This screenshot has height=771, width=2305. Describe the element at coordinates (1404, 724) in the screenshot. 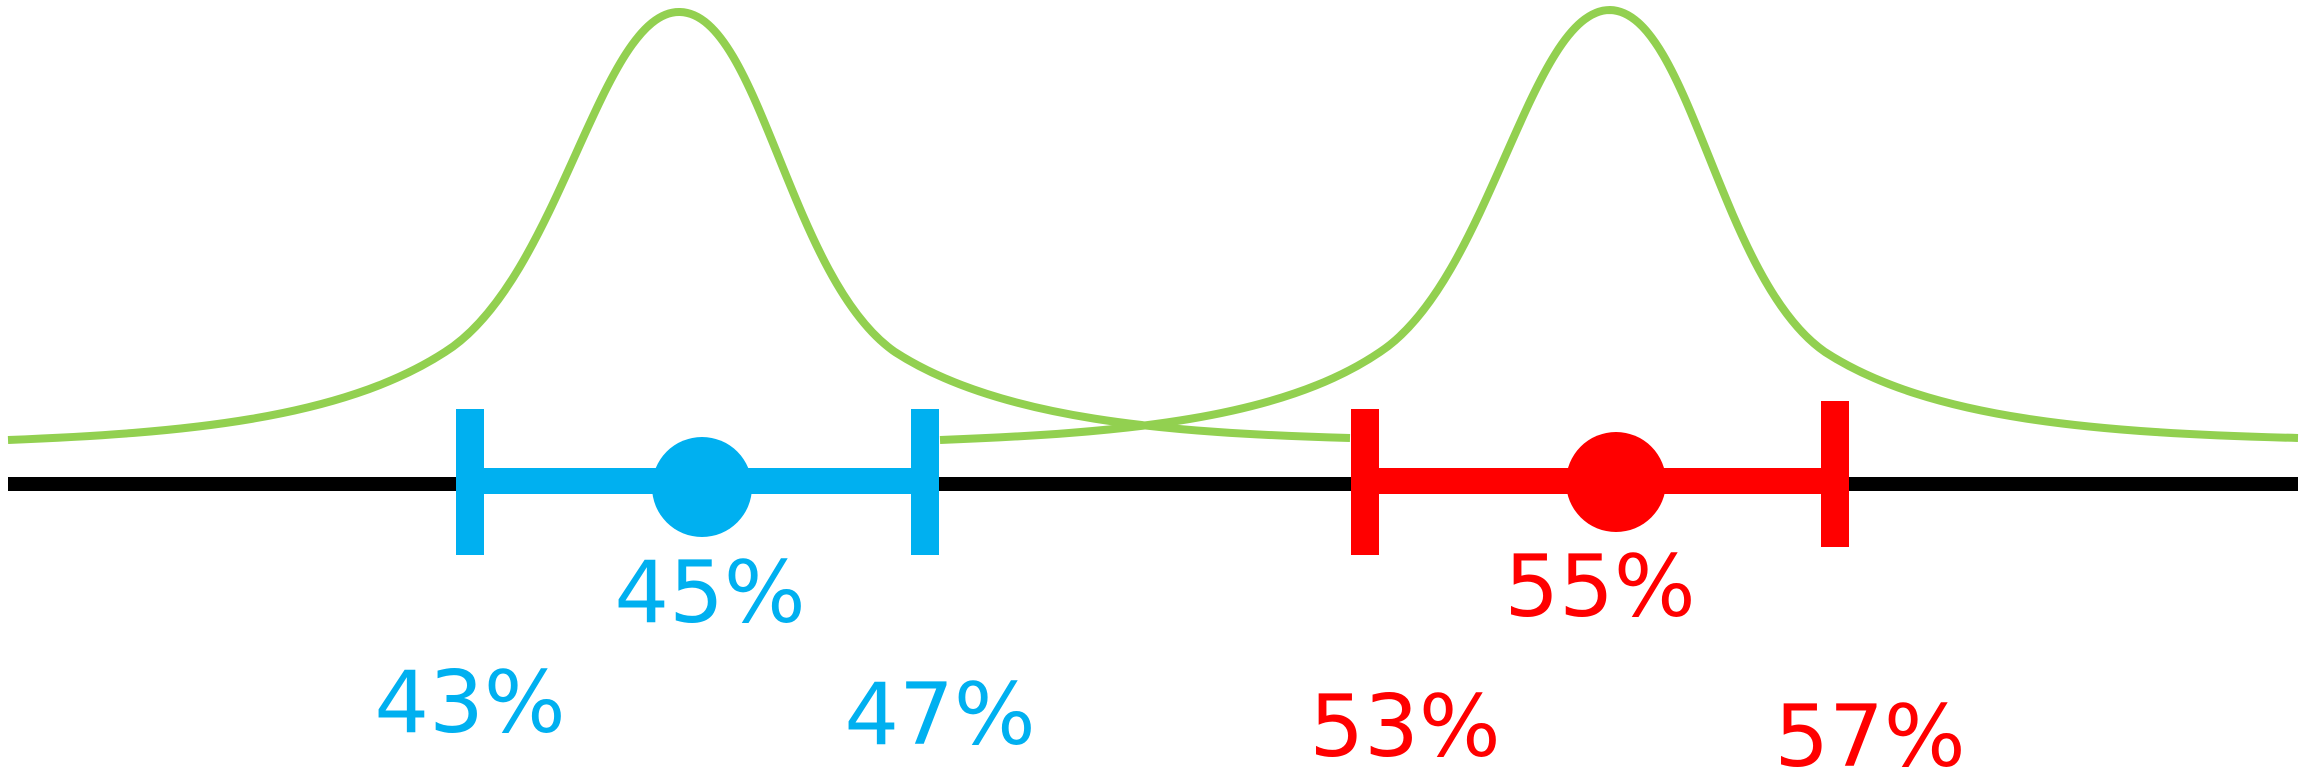

I see `right-low-label: 53%` at that location.